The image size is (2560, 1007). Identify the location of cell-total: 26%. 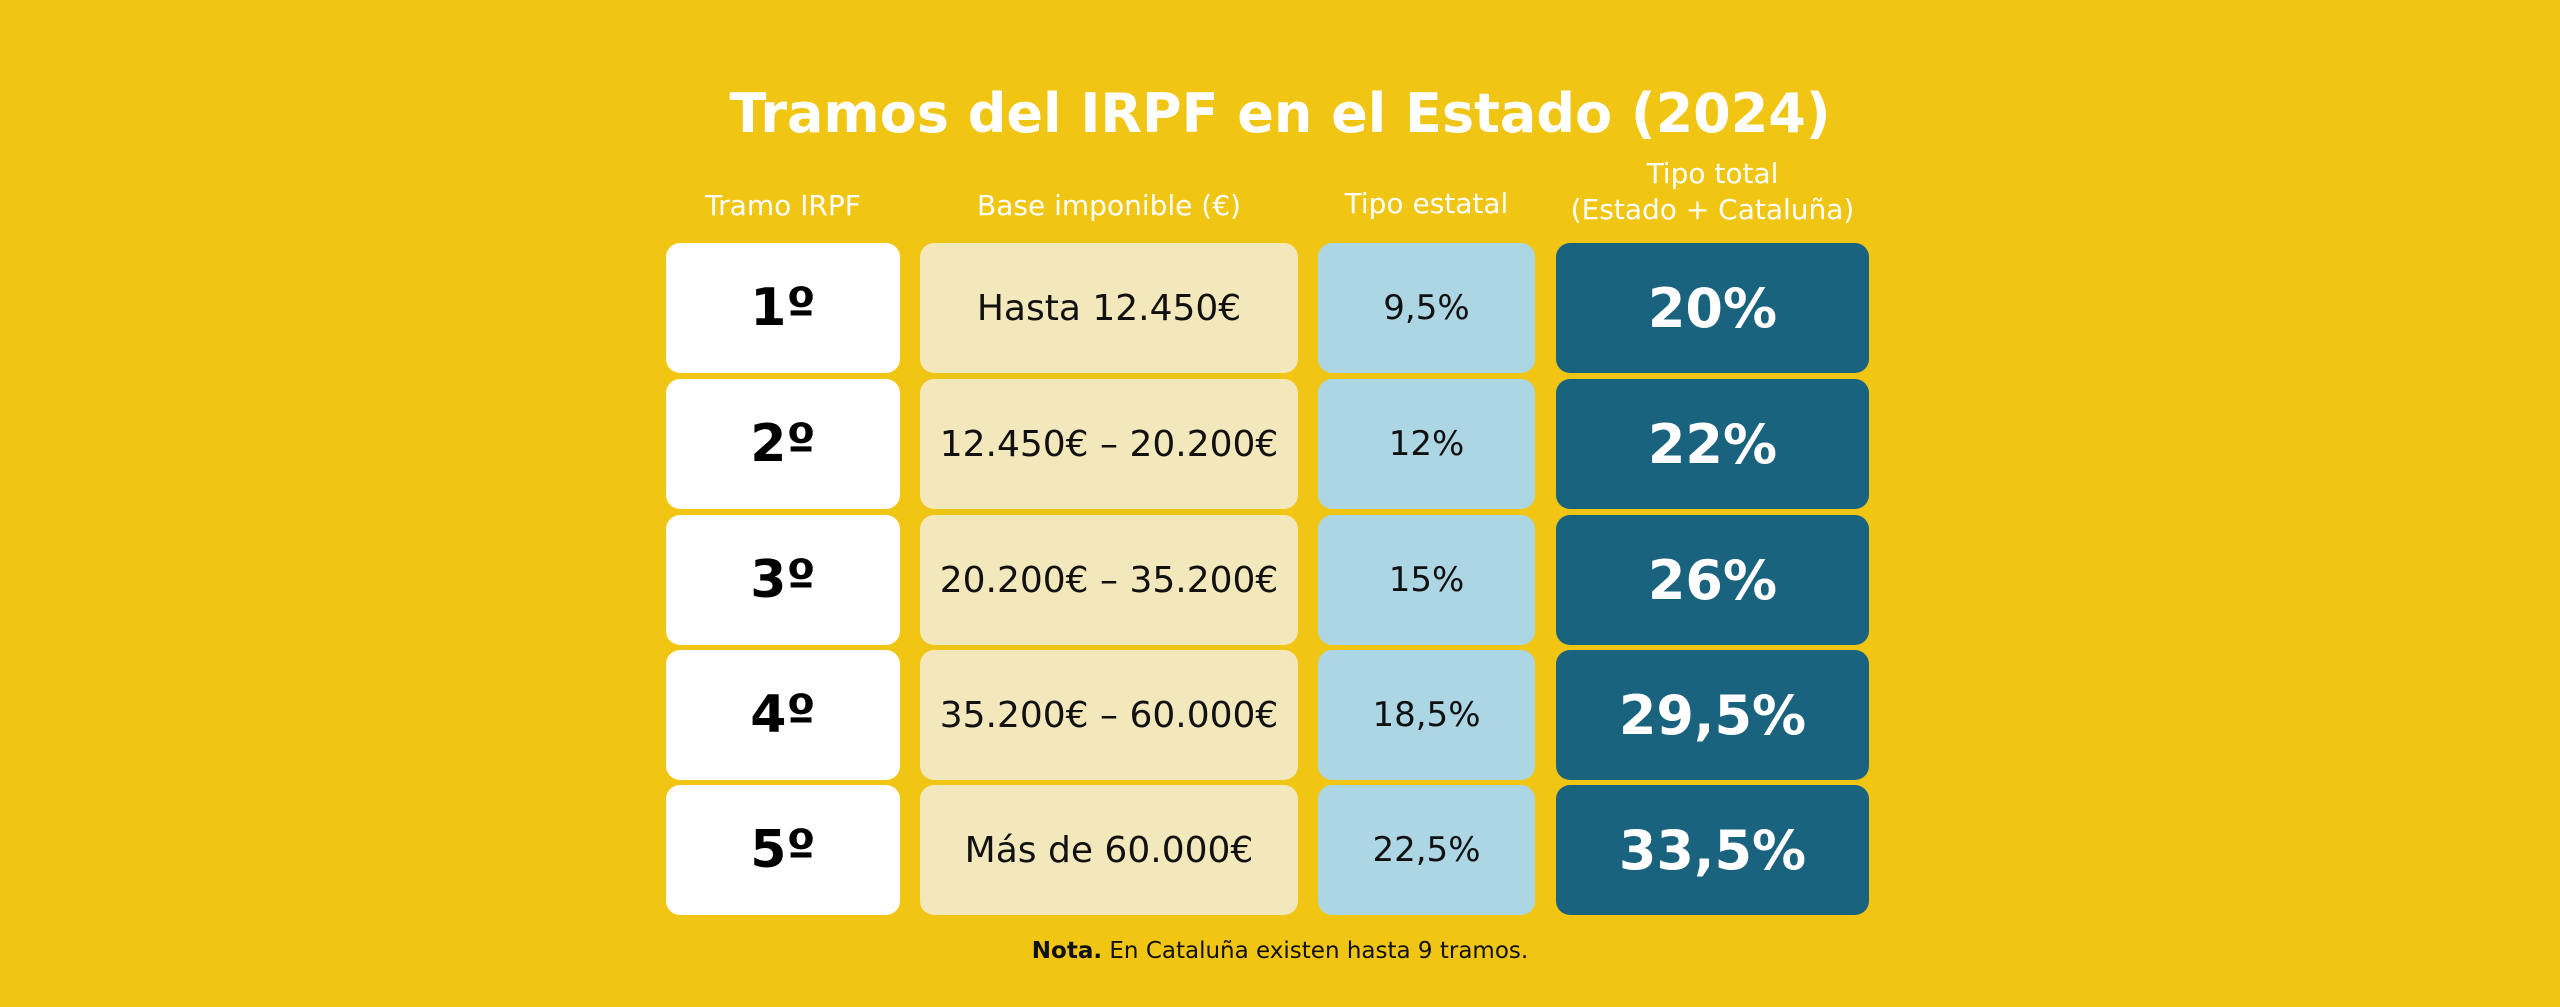
(1712, 580).